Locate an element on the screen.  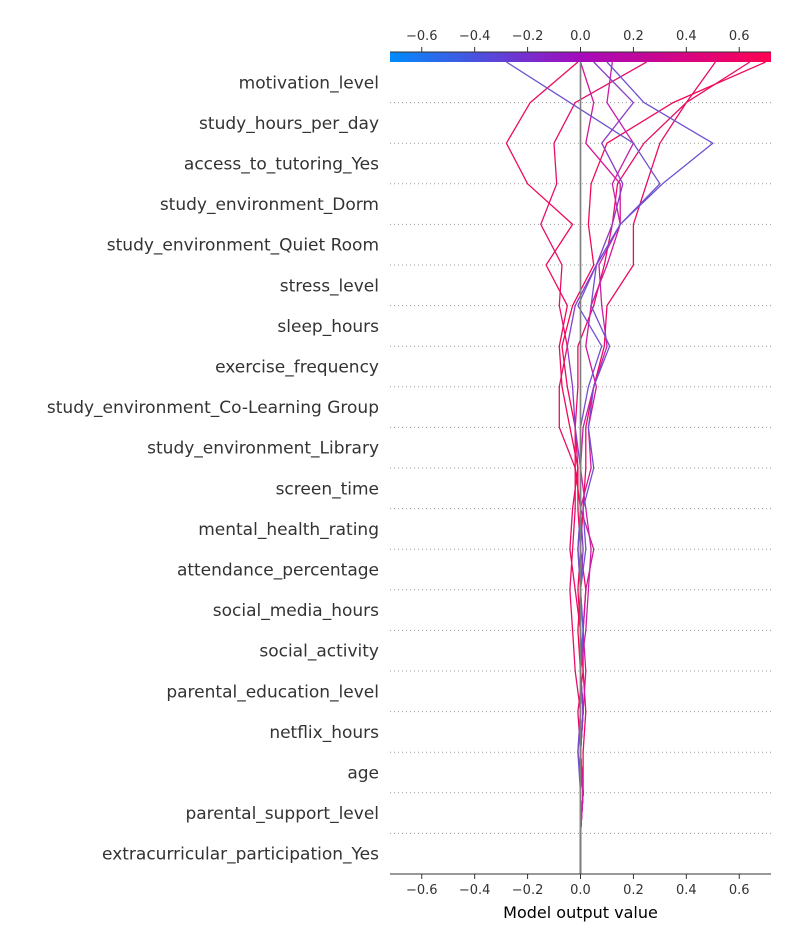
feature-label: study_hours_per_day is located at coordinates (289, 124).